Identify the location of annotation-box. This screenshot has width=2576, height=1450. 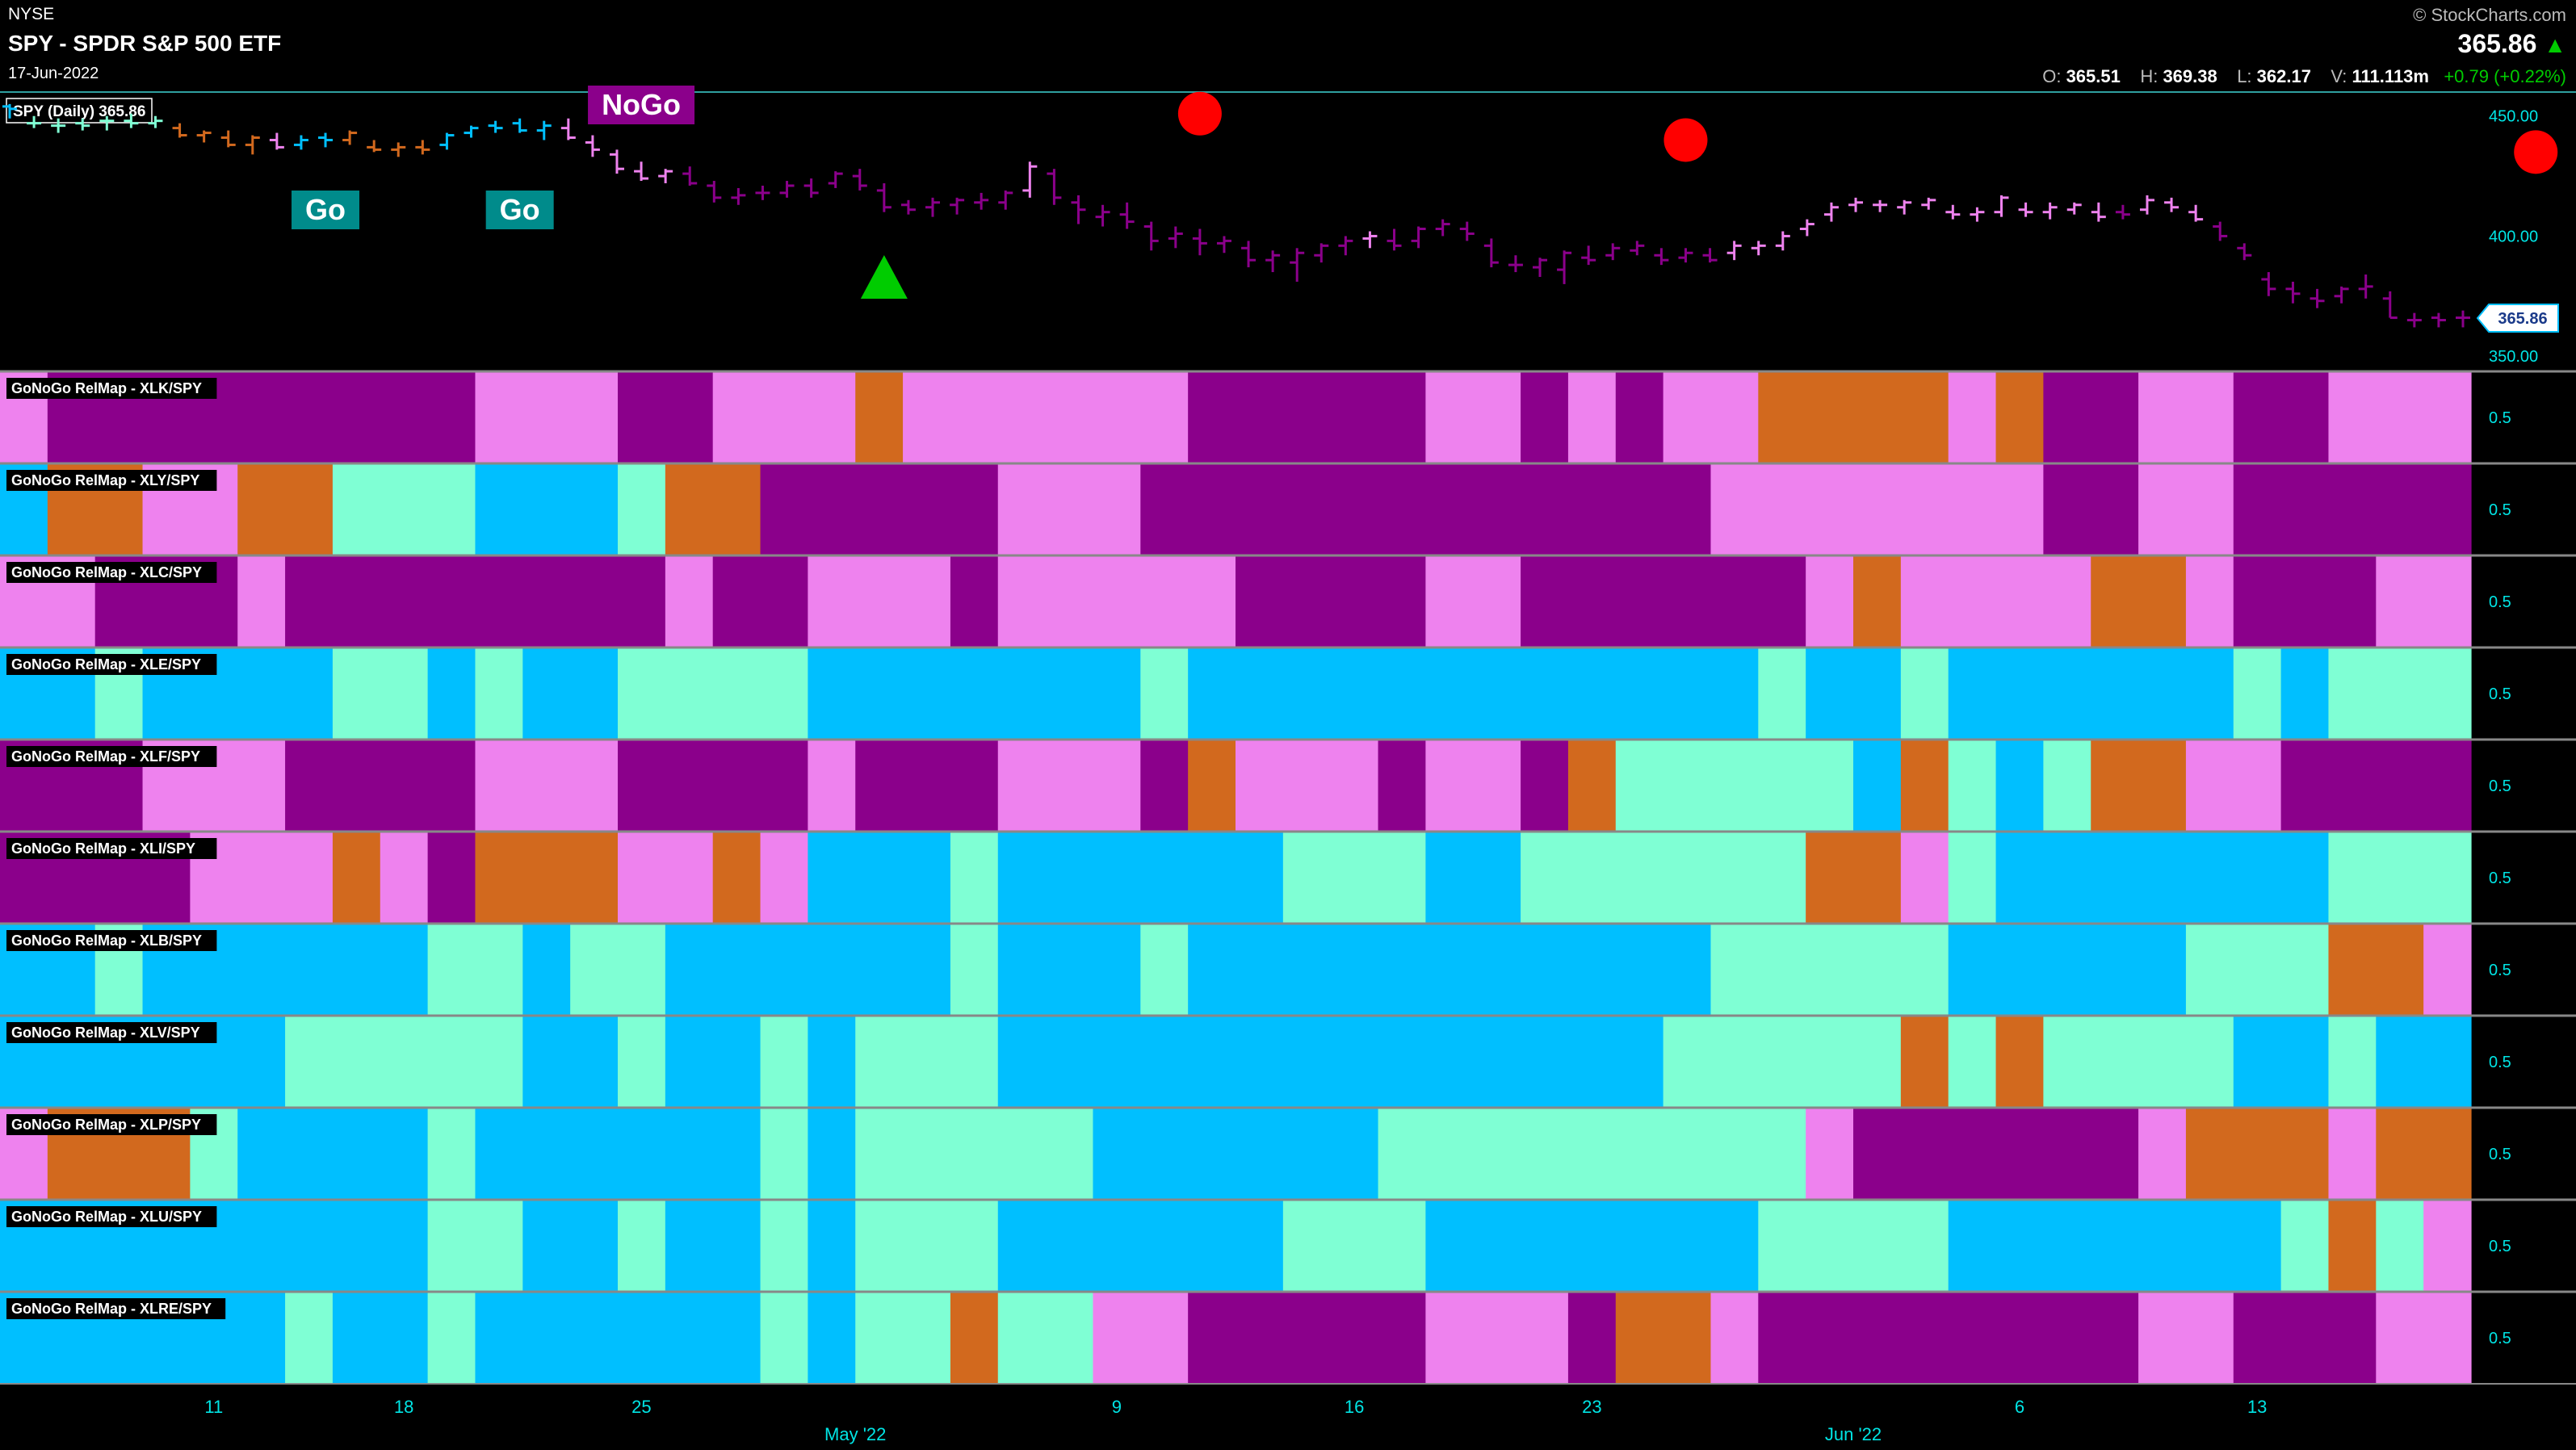
(326, 210).